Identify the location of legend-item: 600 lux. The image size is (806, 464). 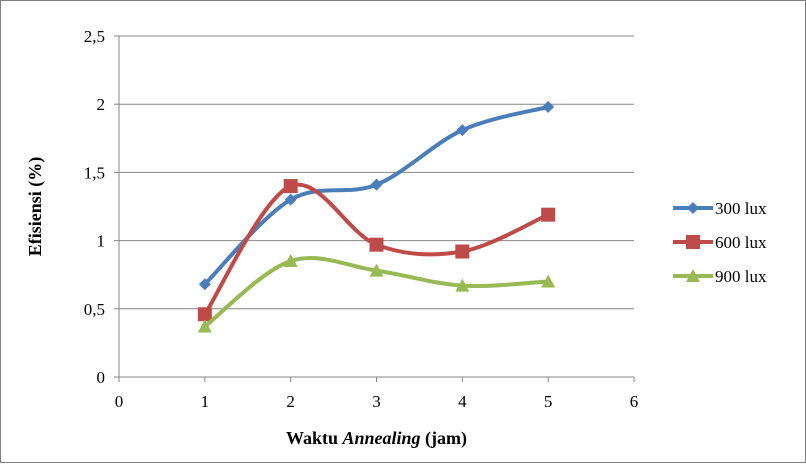
(720, 242).